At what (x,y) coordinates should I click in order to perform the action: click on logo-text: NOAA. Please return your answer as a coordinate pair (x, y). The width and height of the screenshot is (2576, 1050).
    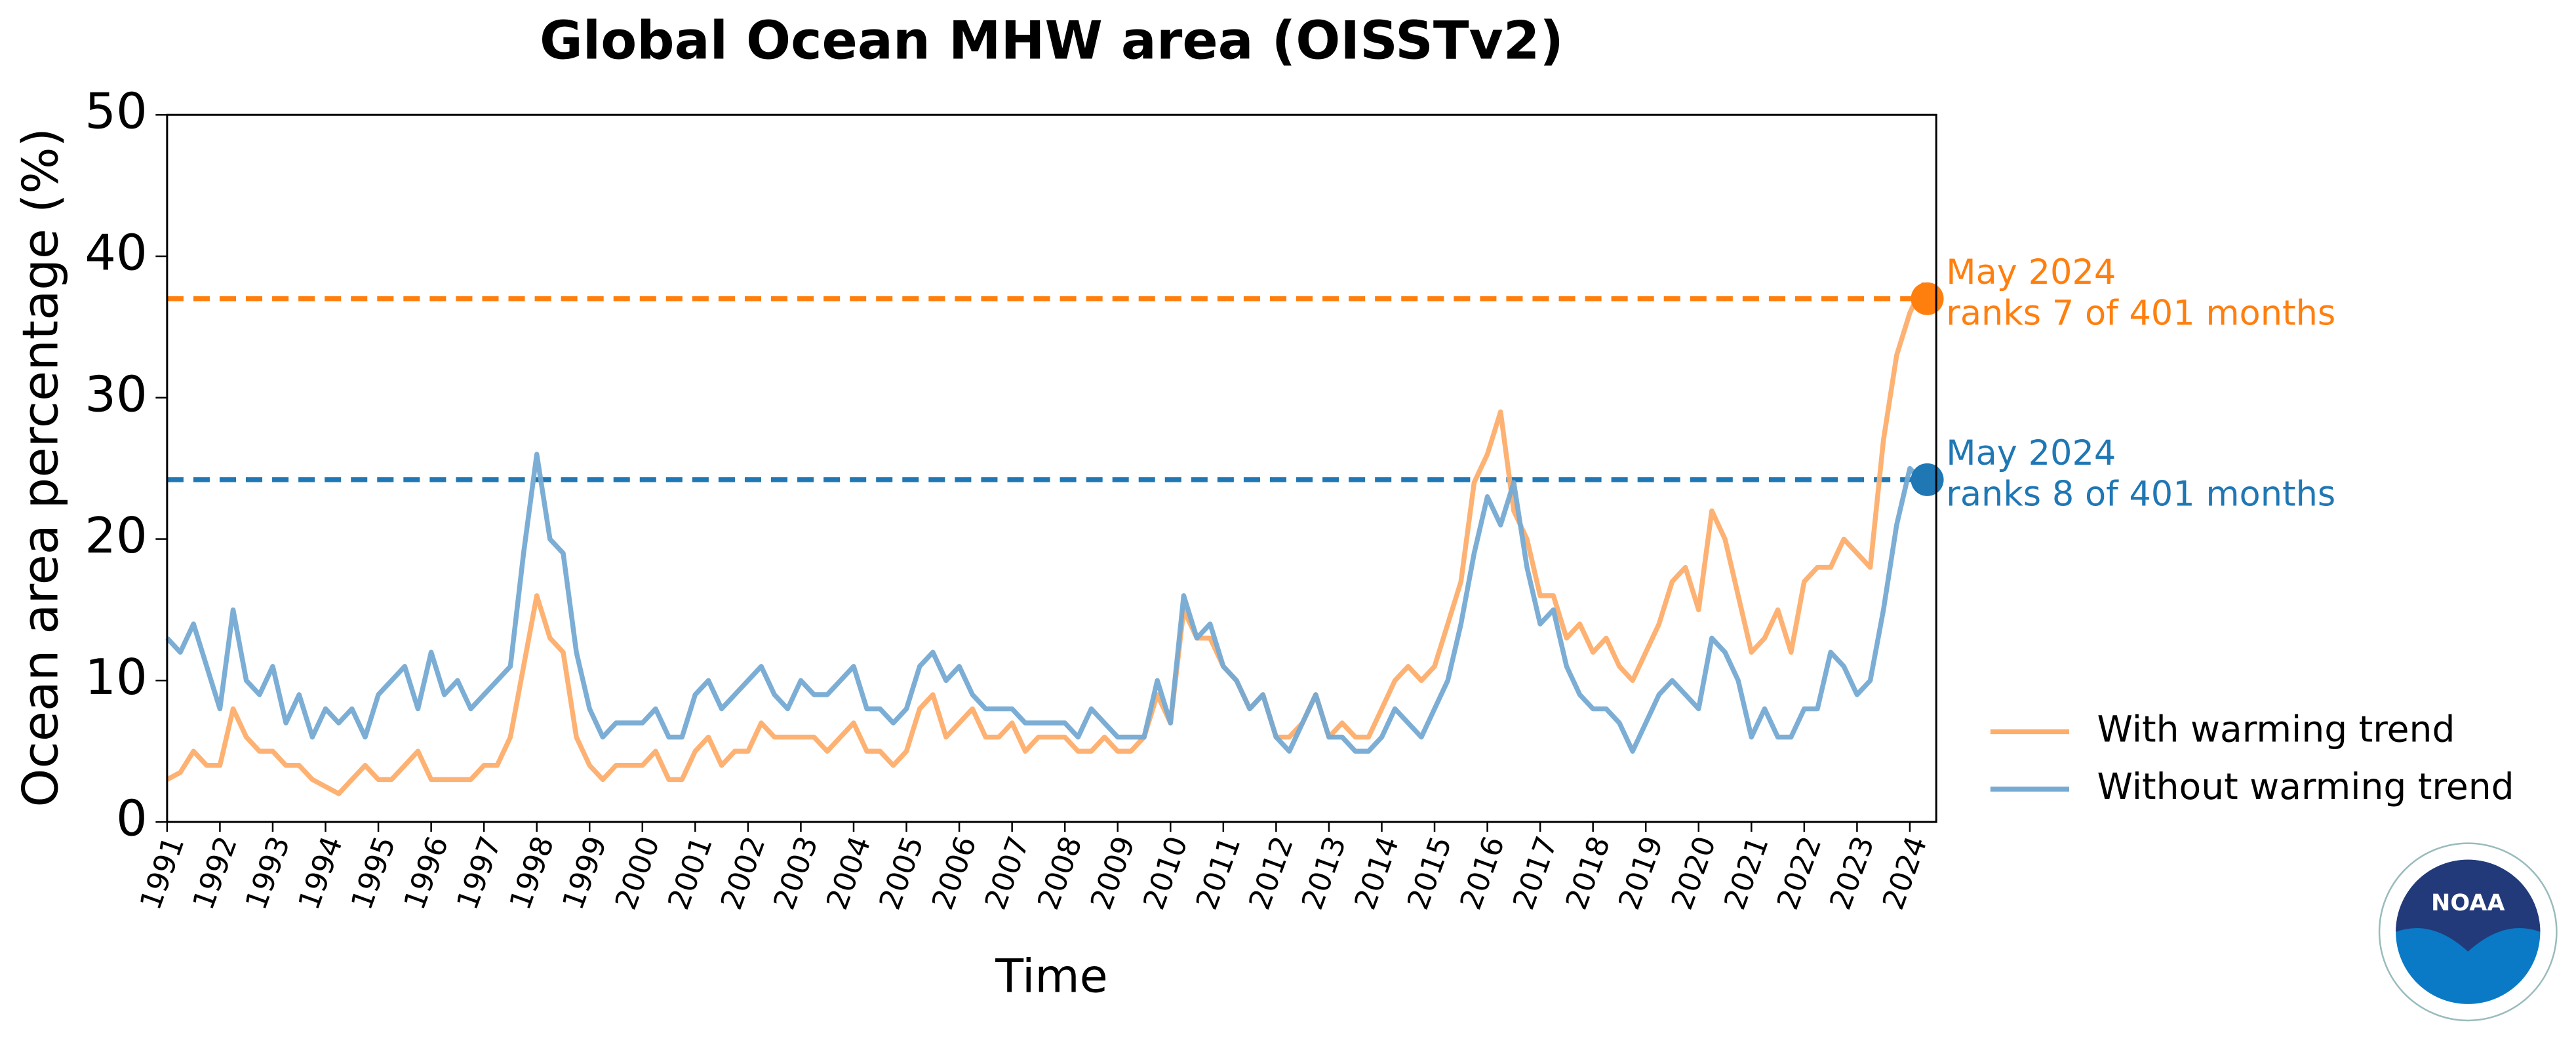
    Looking at the image, I should click on (2468, 903).